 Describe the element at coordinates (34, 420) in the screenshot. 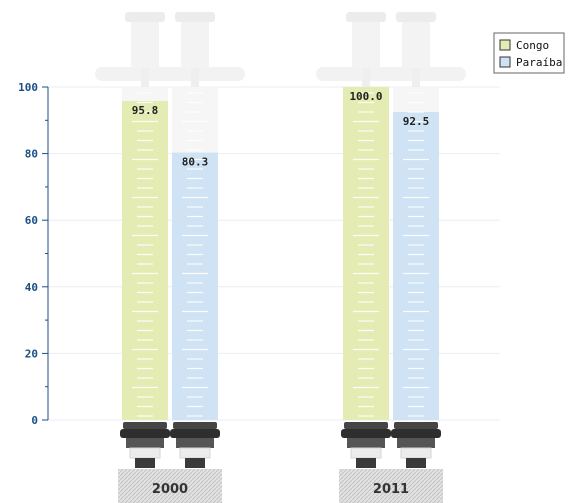

I see `y-tick-label: 0` at that location.